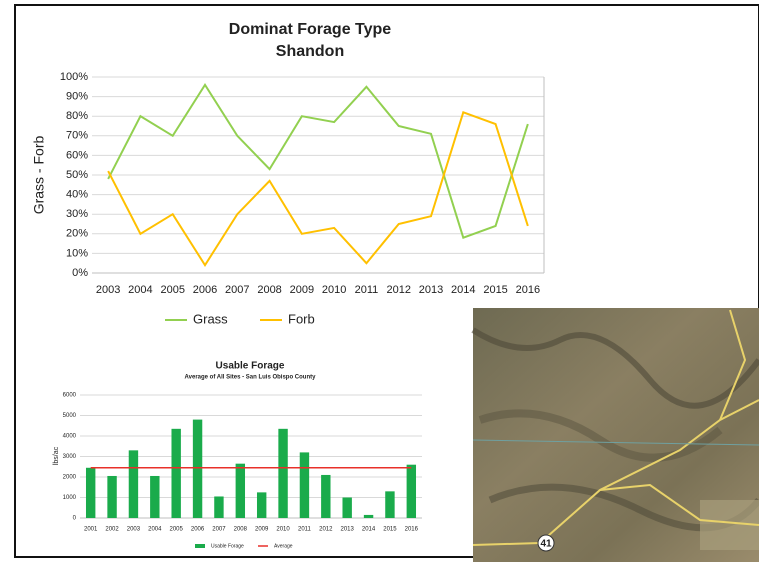 The height and width of the screenshot is (562, 759). I want to click on y-tick-label: 1000, so click(70, 498).